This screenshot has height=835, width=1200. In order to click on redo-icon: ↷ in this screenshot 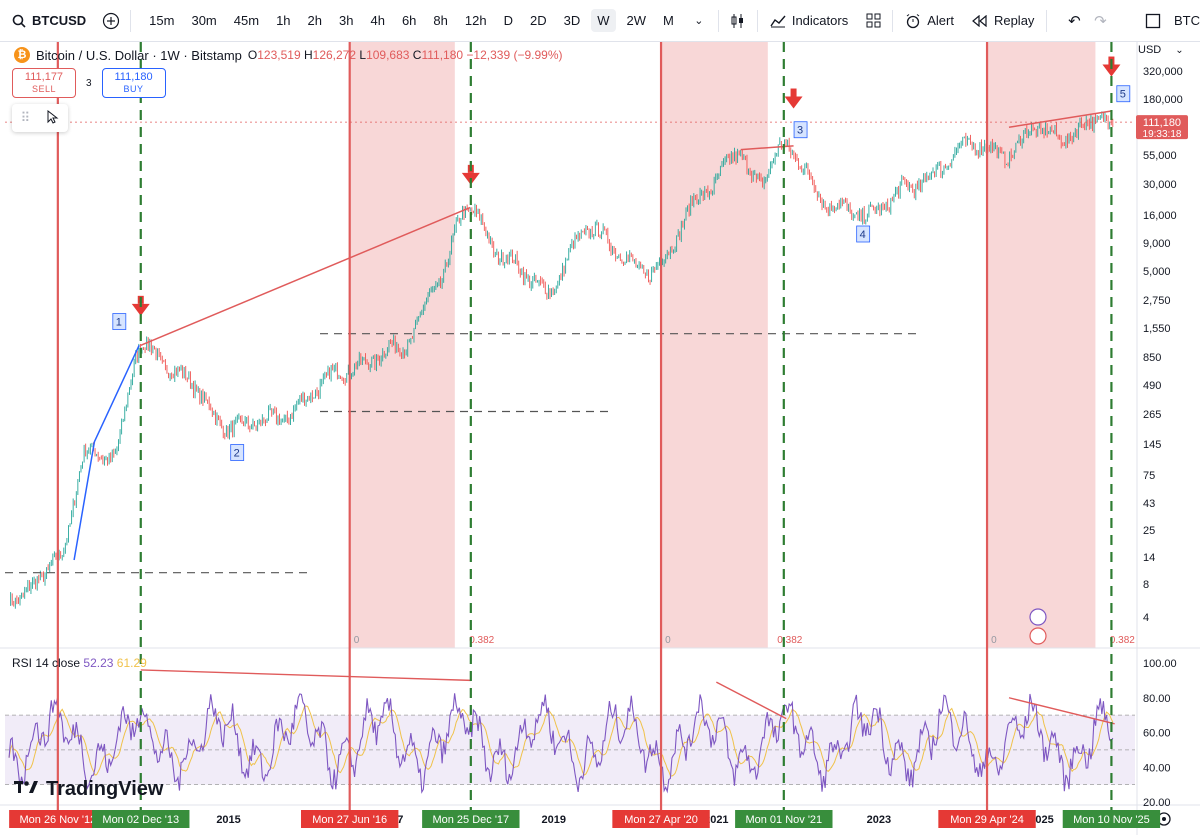, I will do `click(1100, 21)`.